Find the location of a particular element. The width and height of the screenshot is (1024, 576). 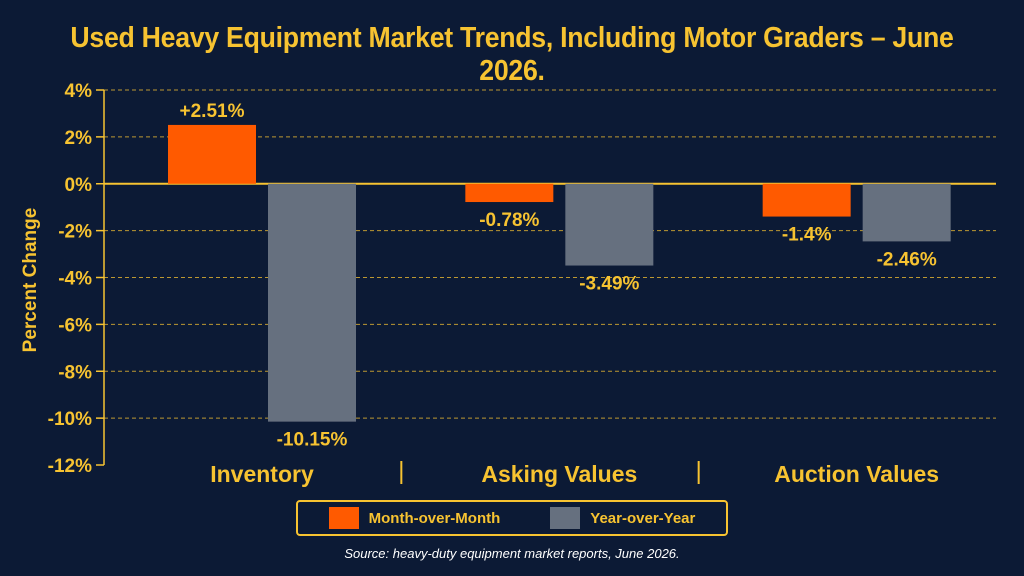

x-tick-label: Inventory is located at coordinates (262, 474).